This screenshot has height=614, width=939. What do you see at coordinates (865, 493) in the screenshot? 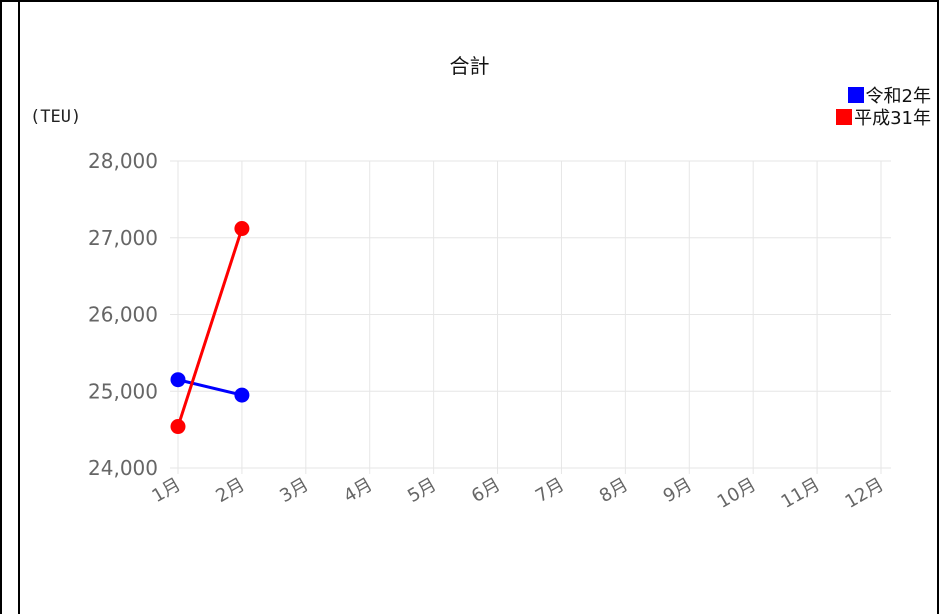
I see `x-tick-label: 12月` at bounding box center [865, 493].